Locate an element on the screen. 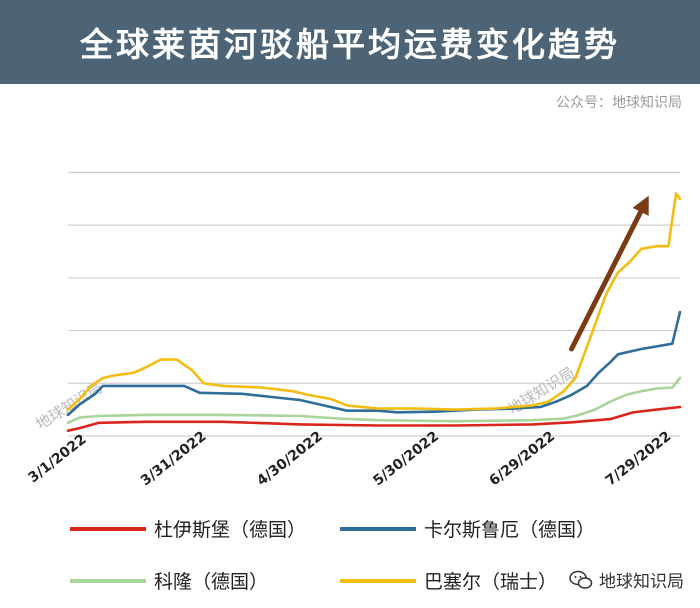  legend-label-karlsruhe: 卡尔斯鲁厄（德国） is located at coordinates (510, 530).